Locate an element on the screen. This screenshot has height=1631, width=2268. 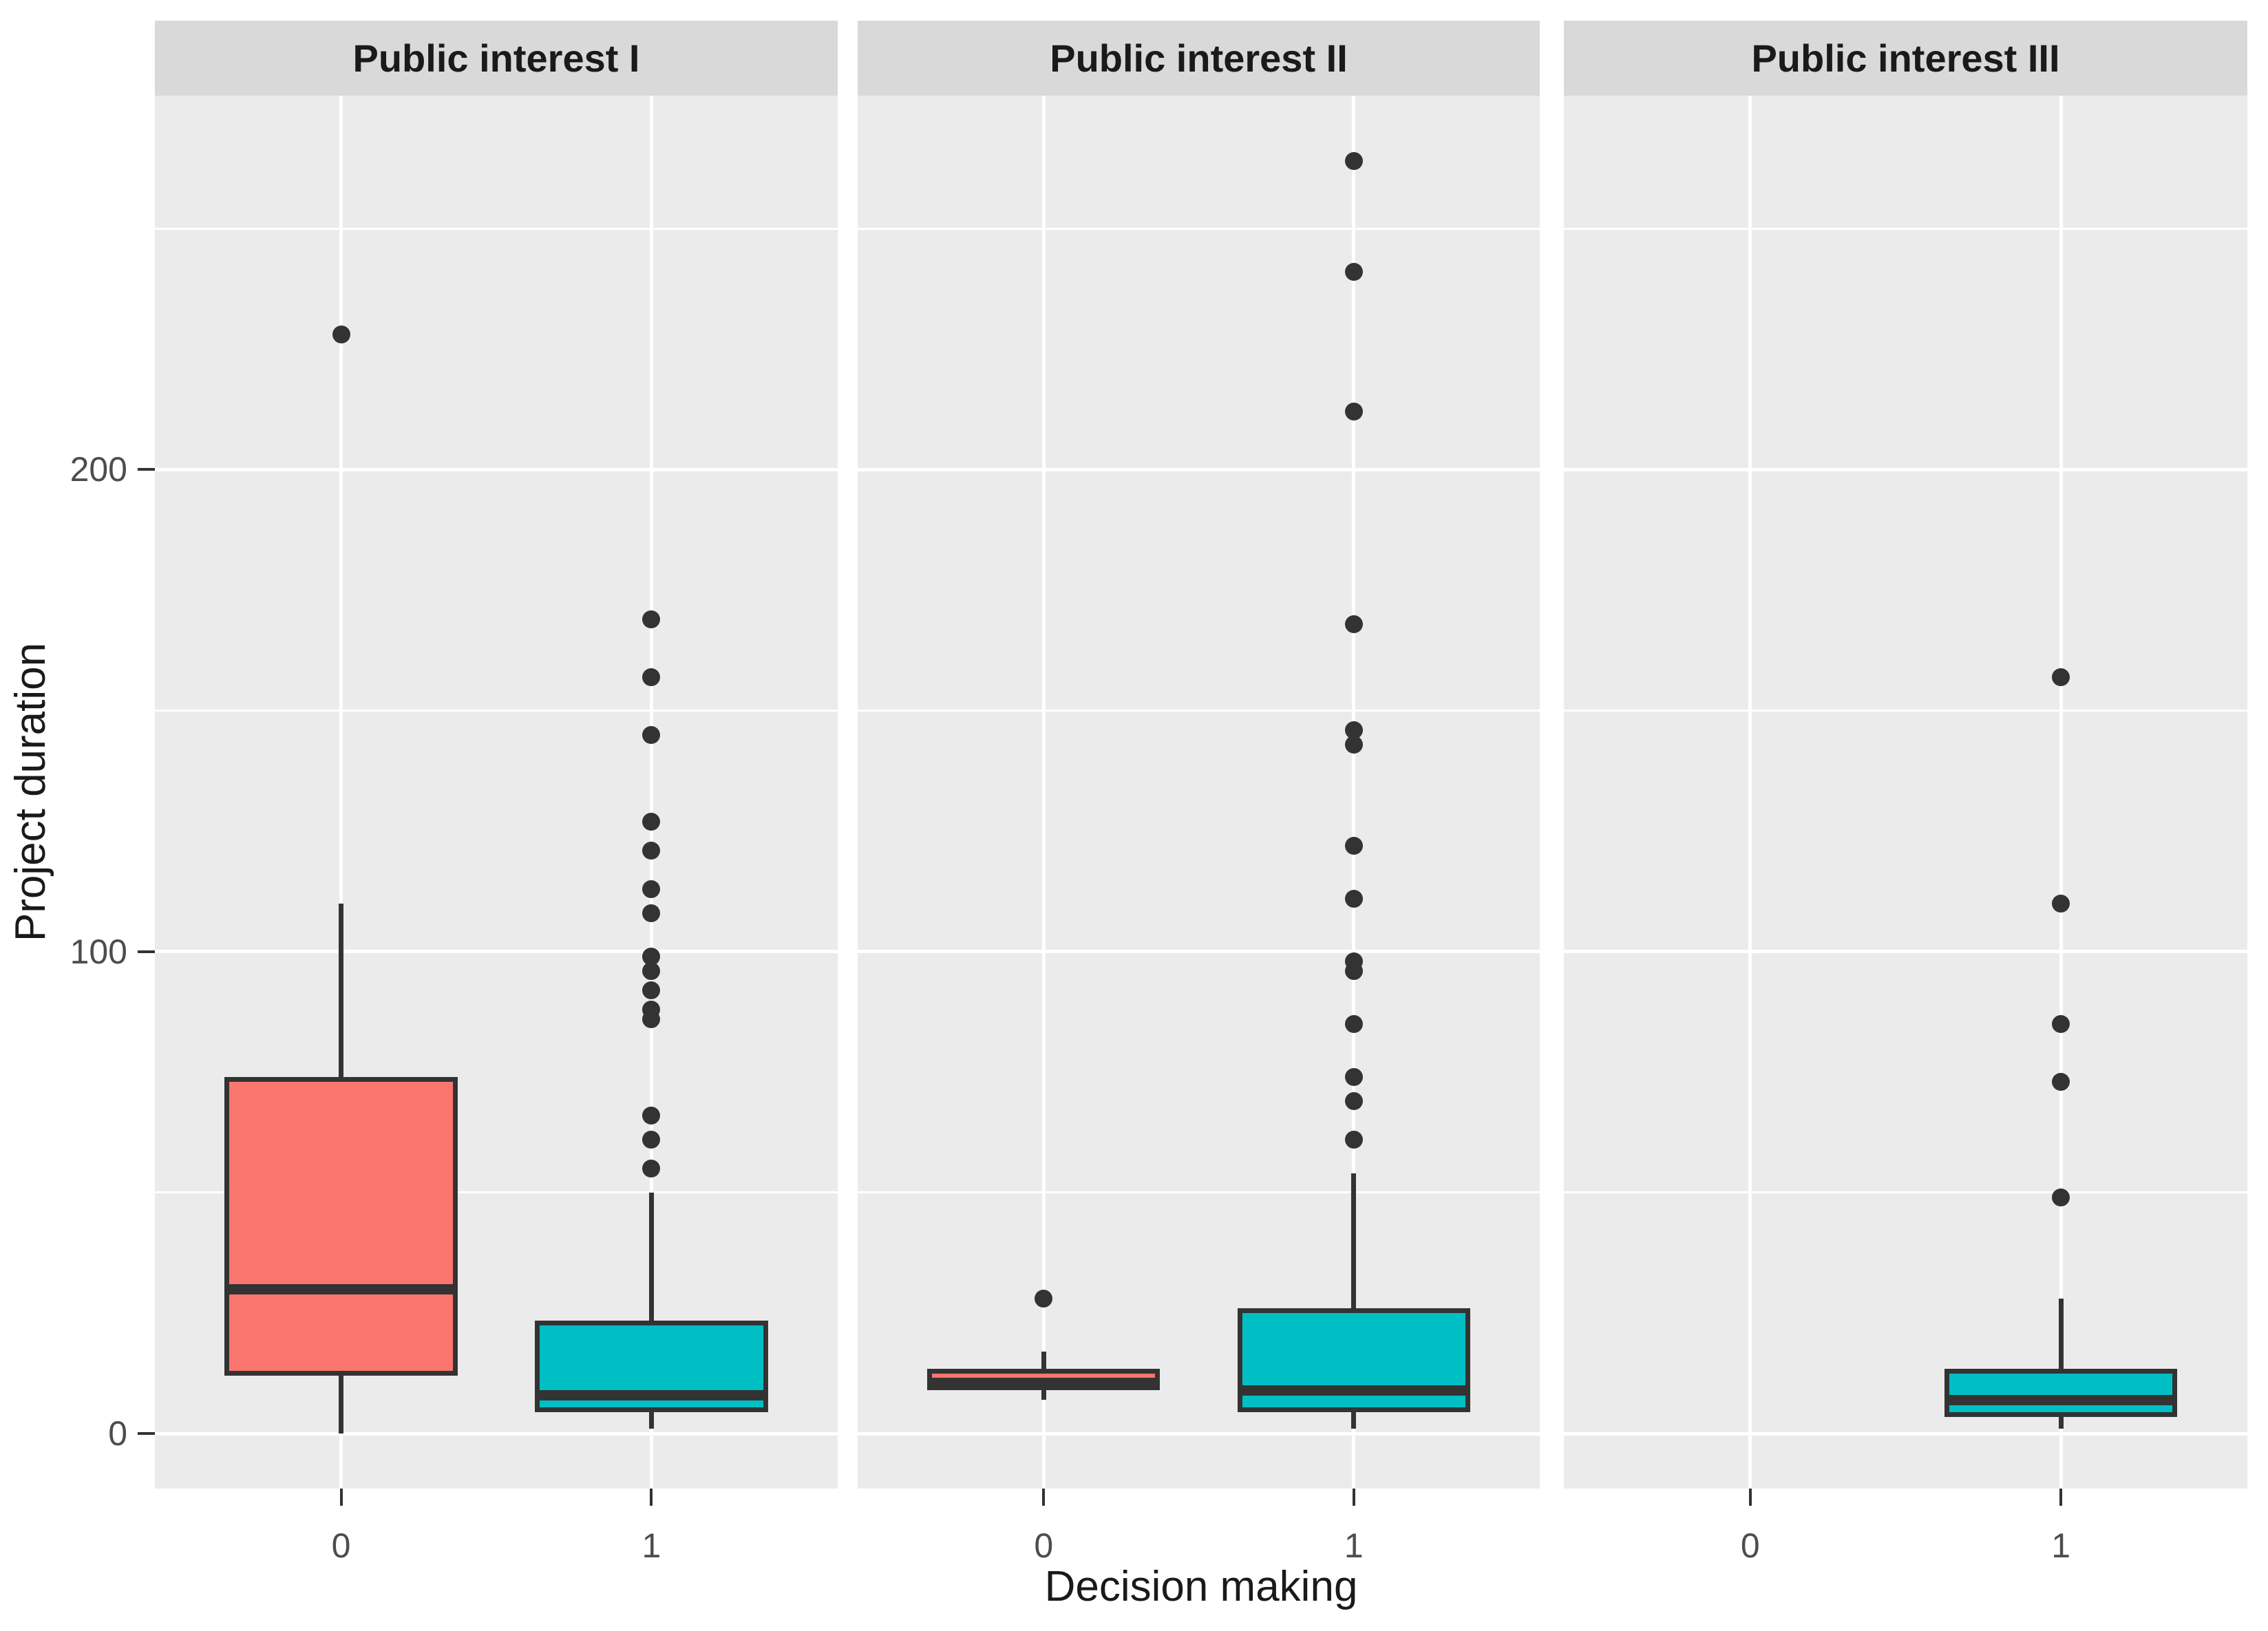
facet-strip-1: Public interest I is located at coordinates (497, 58).